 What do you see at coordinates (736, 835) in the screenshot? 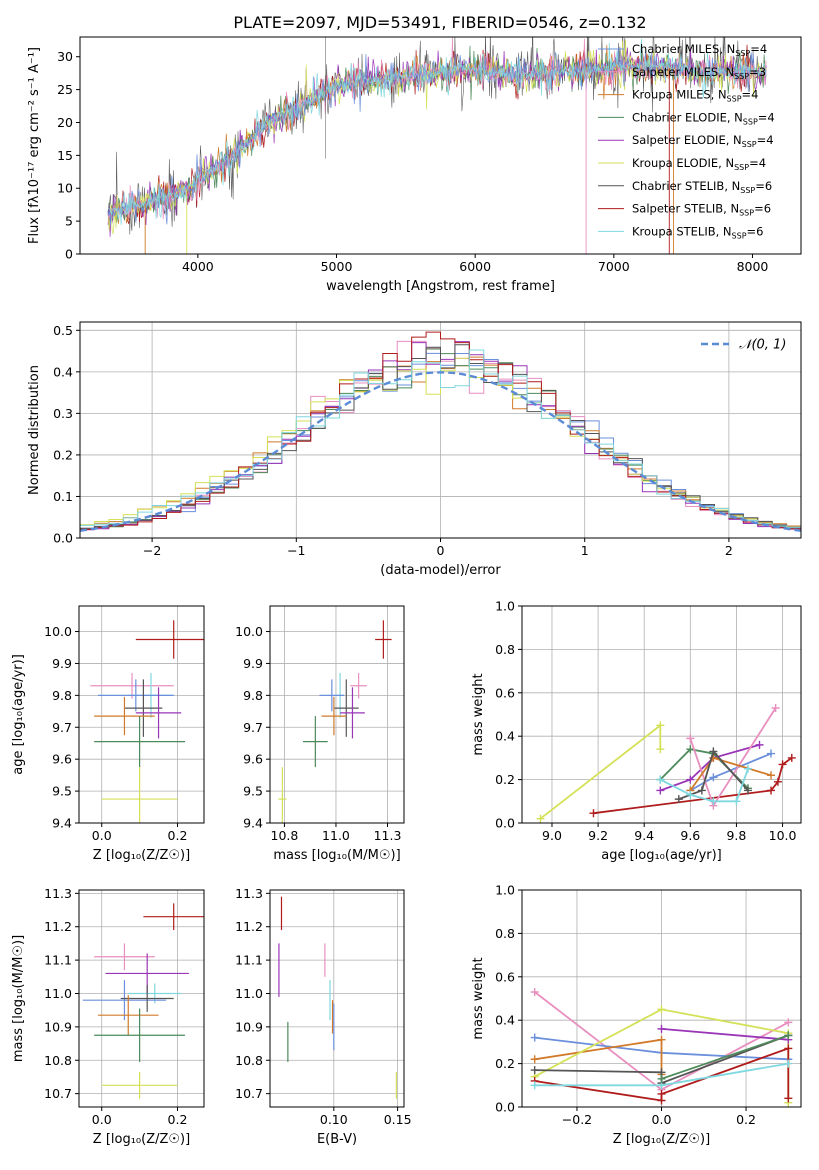
I see `x-tick-label: 9.8` at bounding box center [736, 835].